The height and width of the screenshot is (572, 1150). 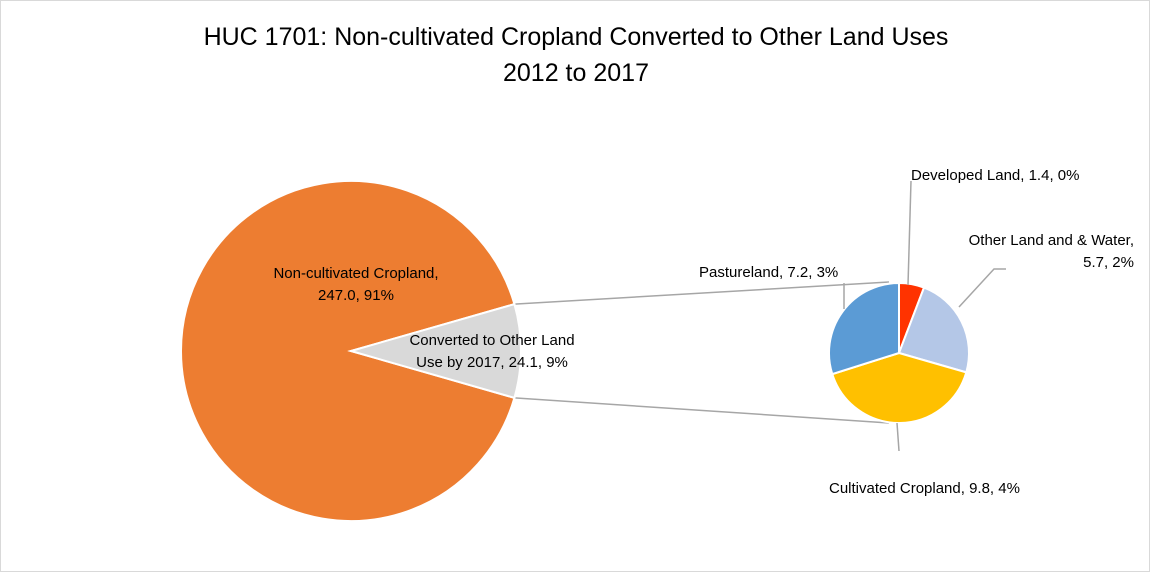 I want to click on data-label-developed-land: Developed Land, 1.4, 0%, so click(x=995, y=175).